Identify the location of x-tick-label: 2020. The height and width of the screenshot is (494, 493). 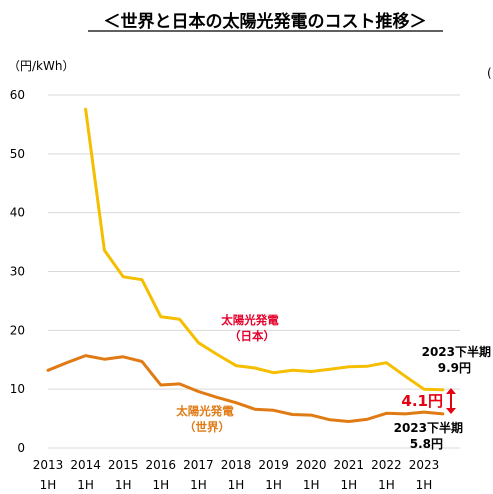
(311, 465).